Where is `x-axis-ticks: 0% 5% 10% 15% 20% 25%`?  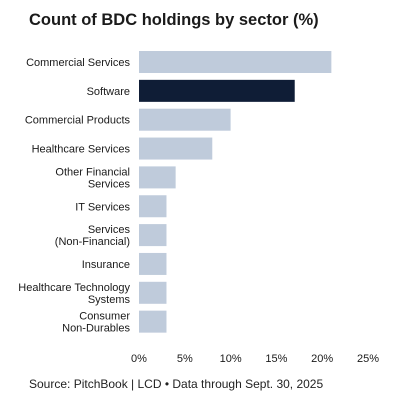 x-axis-ticks: 0% 5% 10% 15% 20% 25% is located at coordinates (255, 359).